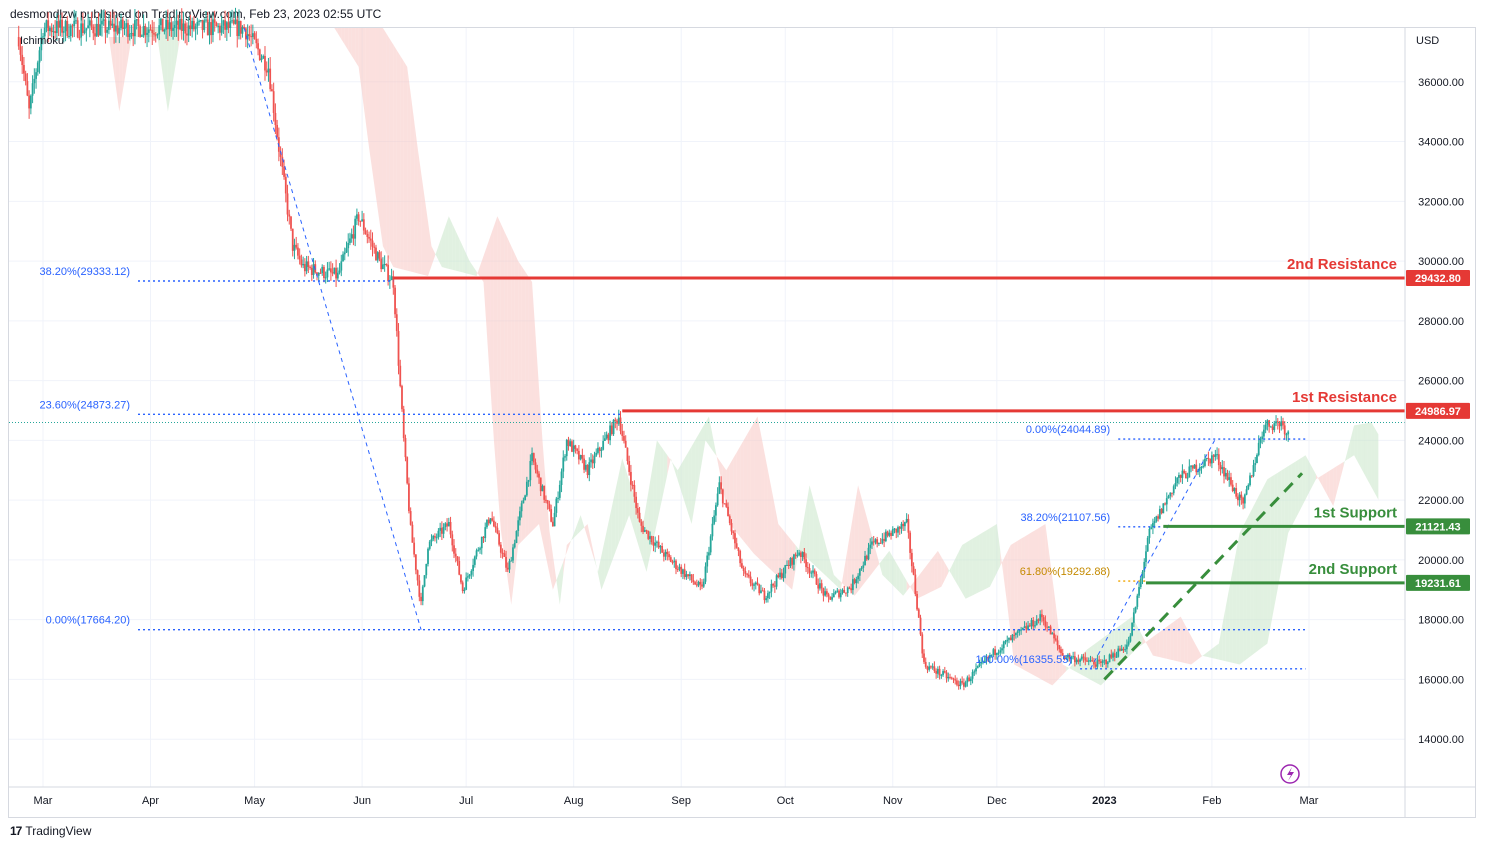  Describe the element at coordinates (58, 831) in the screenshot. I see `brand-label: TradingView` at that location.